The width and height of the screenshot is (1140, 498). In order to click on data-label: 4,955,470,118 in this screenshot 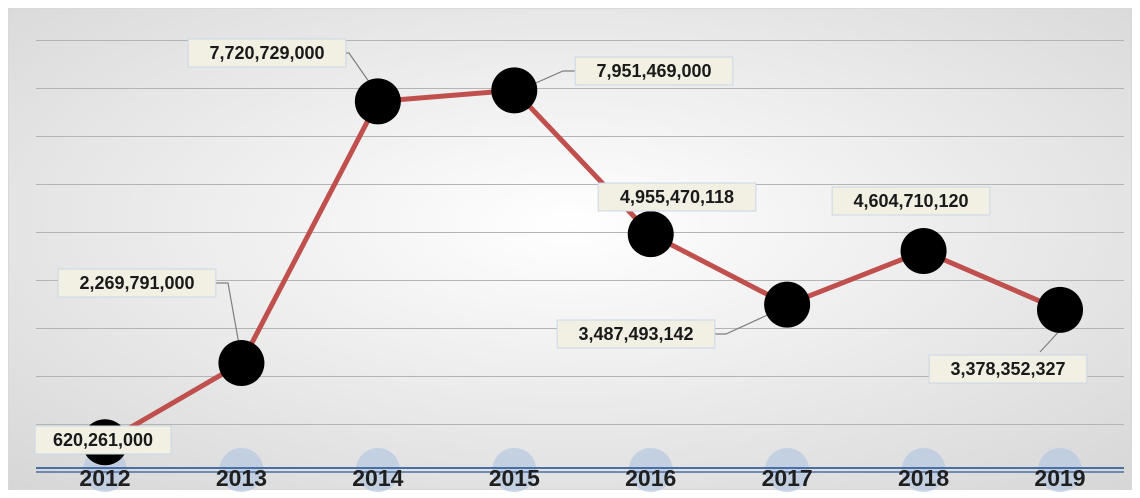, I will do `click(677, 197)`.